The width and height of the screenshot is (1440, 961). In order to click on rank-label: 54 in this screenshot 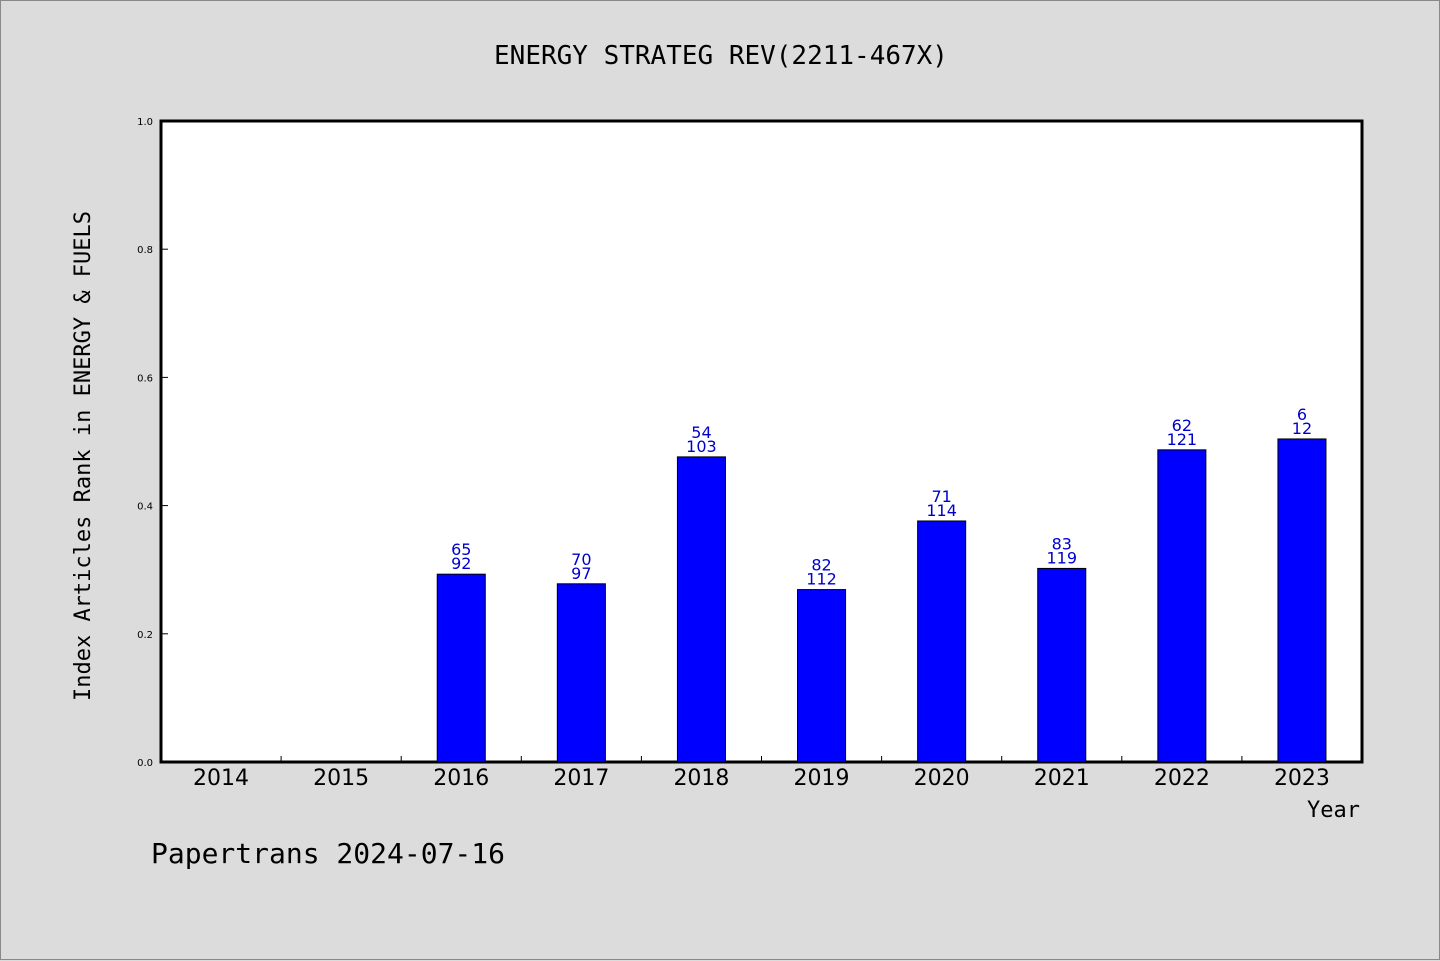, I will do `click(701, 432)`.